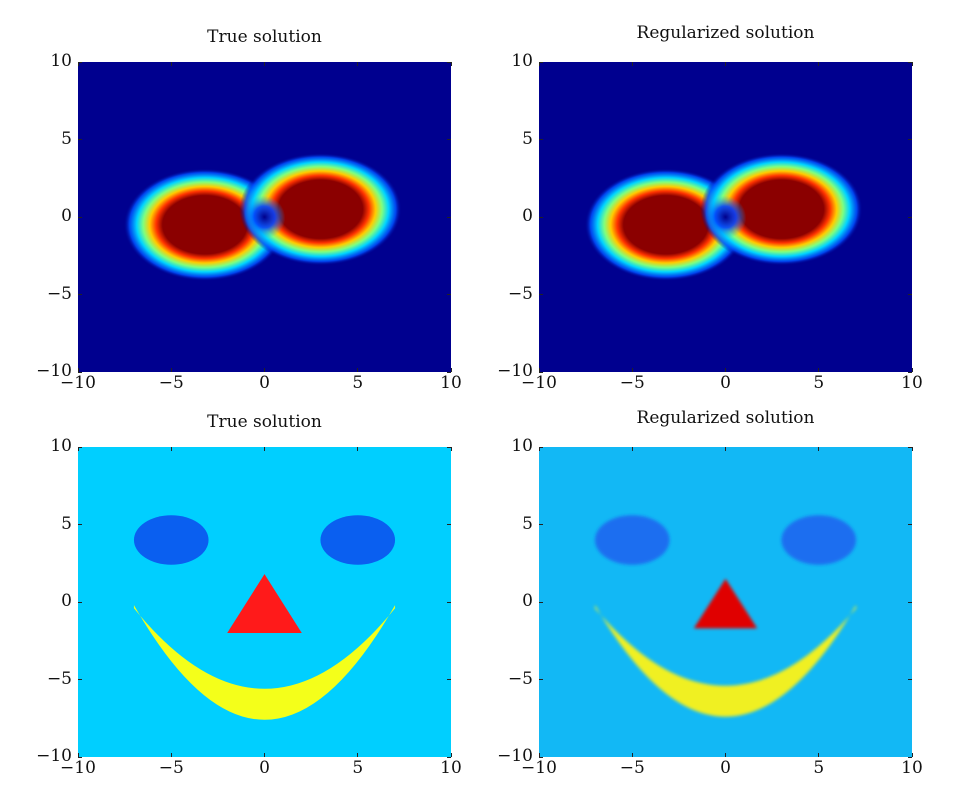 This screenshot has width=976, height=804. I want to click on smiley-nose, so click(264, 603).